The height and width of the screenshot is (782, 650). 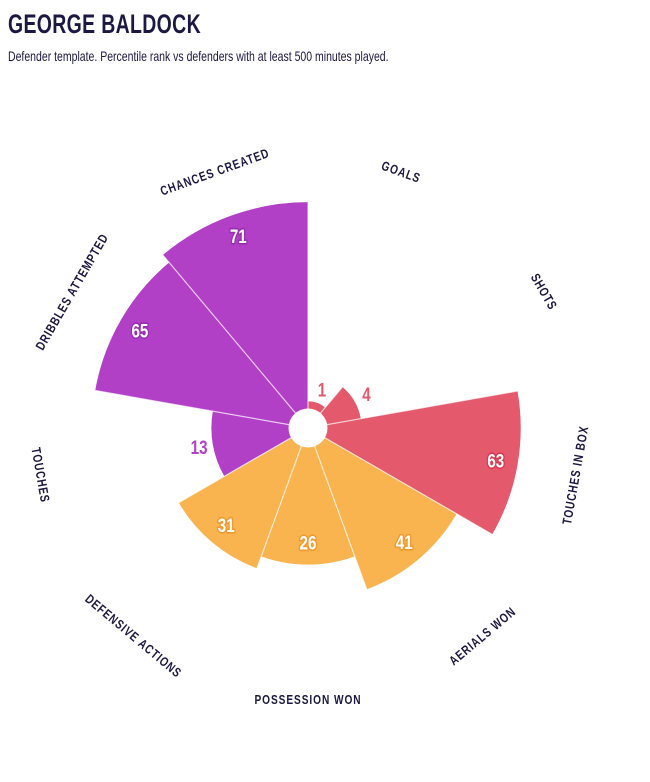 I want to click on category-label-shots: SHOTS, so click(x=543, y=292).